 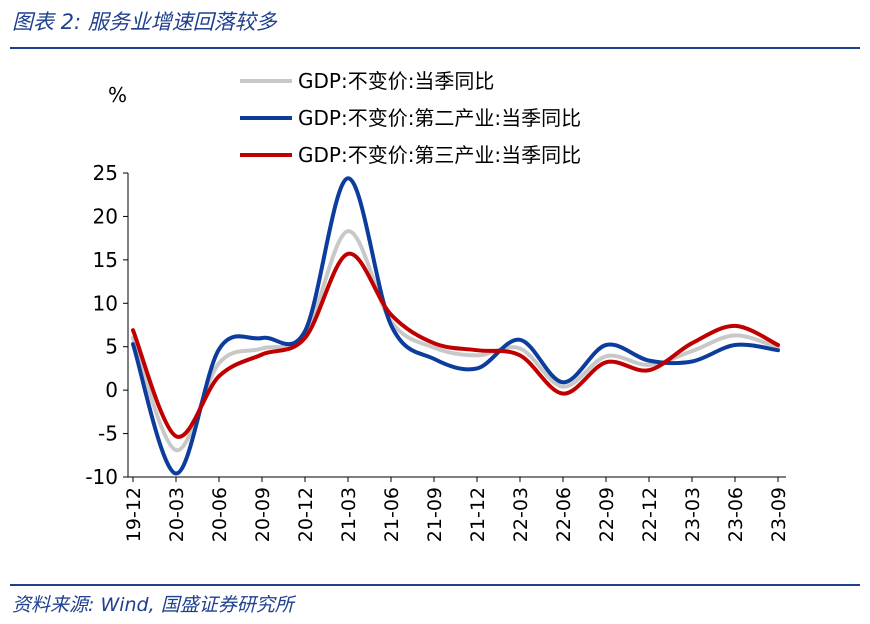 What do you see at coordinates (111, 390) in the screenshot?
I see `y-tick-label: 0` at bounding box center [111, 390].